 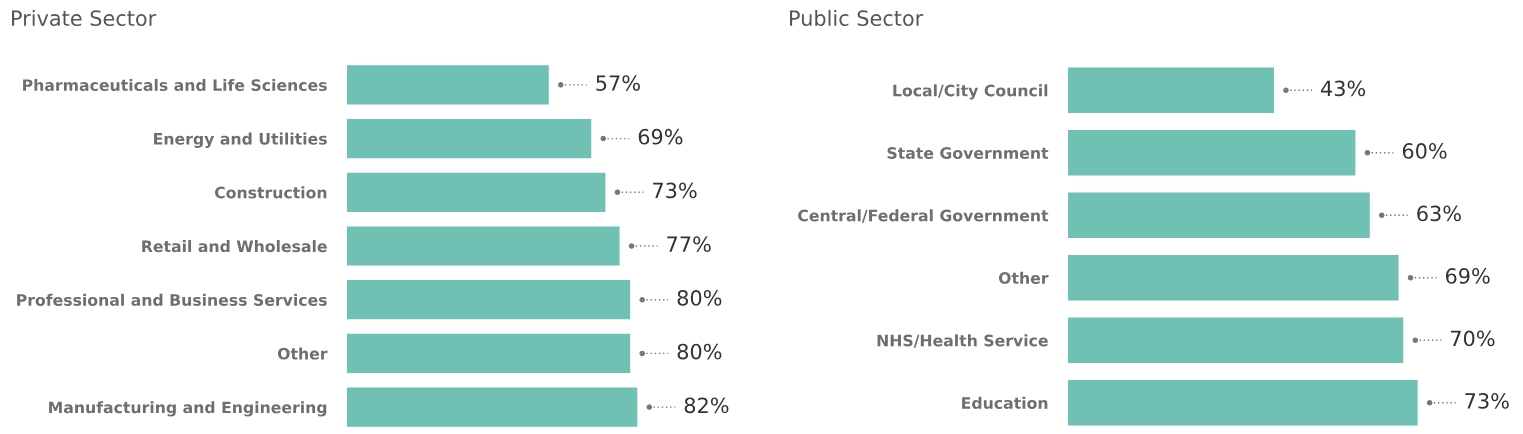 I want to click on y-tick-label: Energy and Utilities, so click(x=240, y=140).